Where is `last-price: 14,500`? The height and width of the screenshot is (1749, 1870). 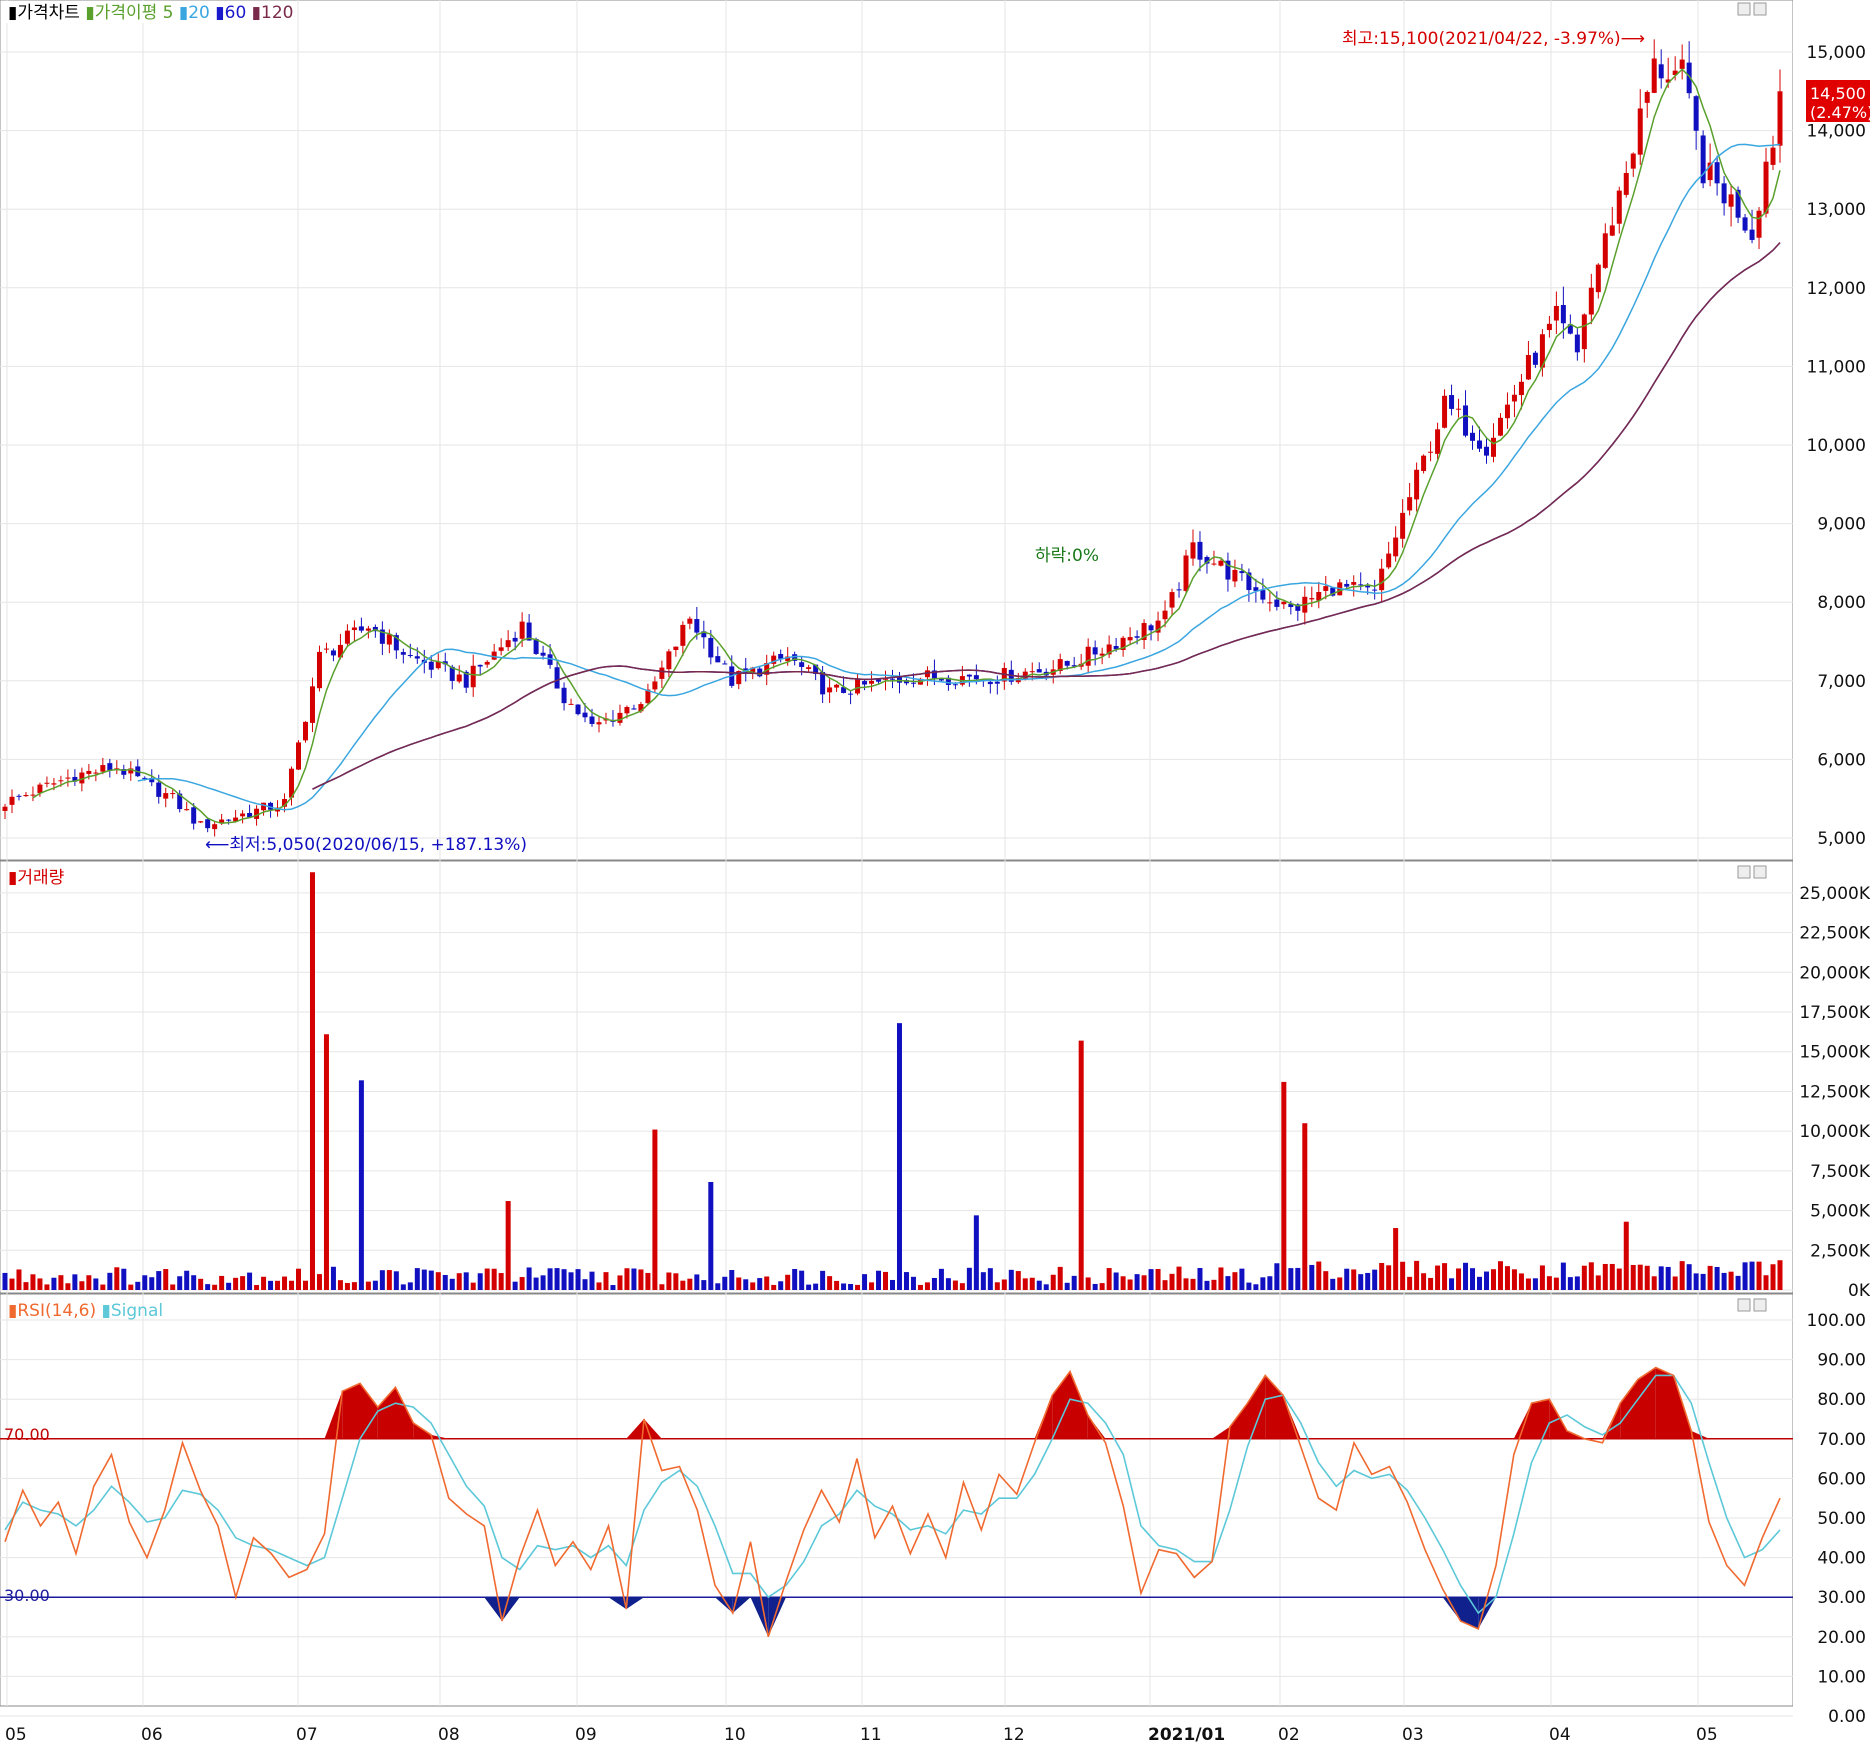
last-price: 14,500 is located at coordinates (1838, 93).